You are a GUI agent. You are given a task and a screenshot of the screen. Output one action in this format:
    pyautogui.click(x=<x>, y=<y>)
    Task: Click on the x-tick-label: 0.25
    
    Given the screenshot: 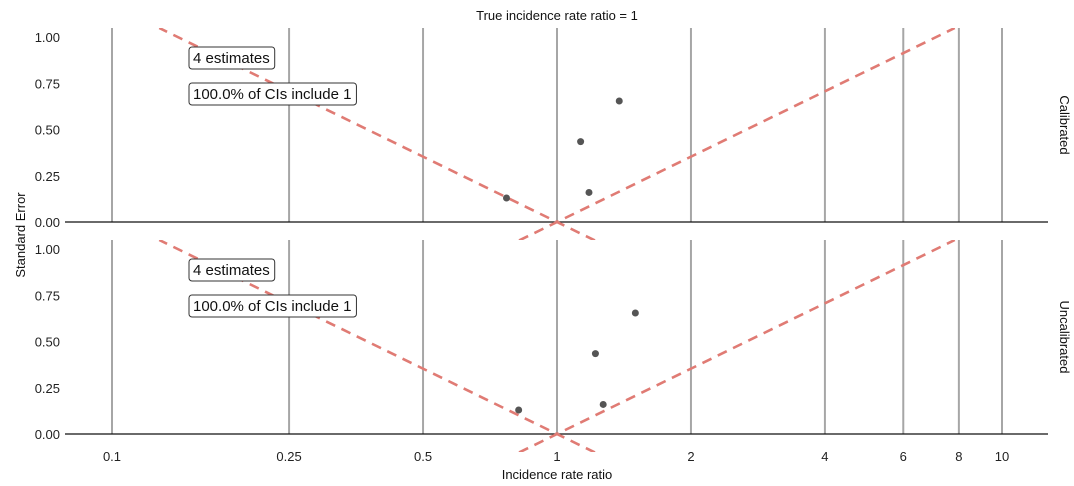 What is the action you would take?
    pyautogui.click(x=288, y=456)
    